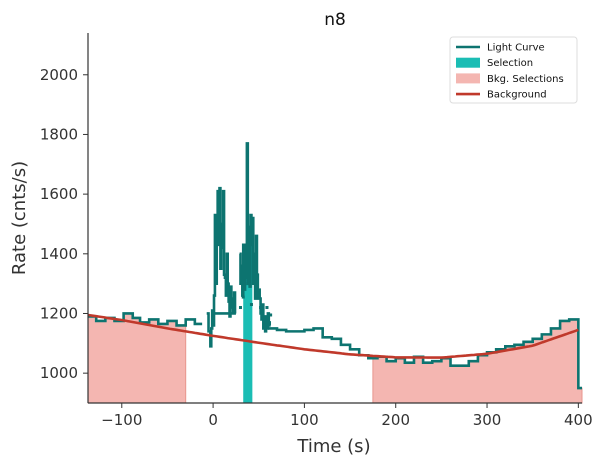  I want to click on legend-label-3: Background, so click(517, 95).